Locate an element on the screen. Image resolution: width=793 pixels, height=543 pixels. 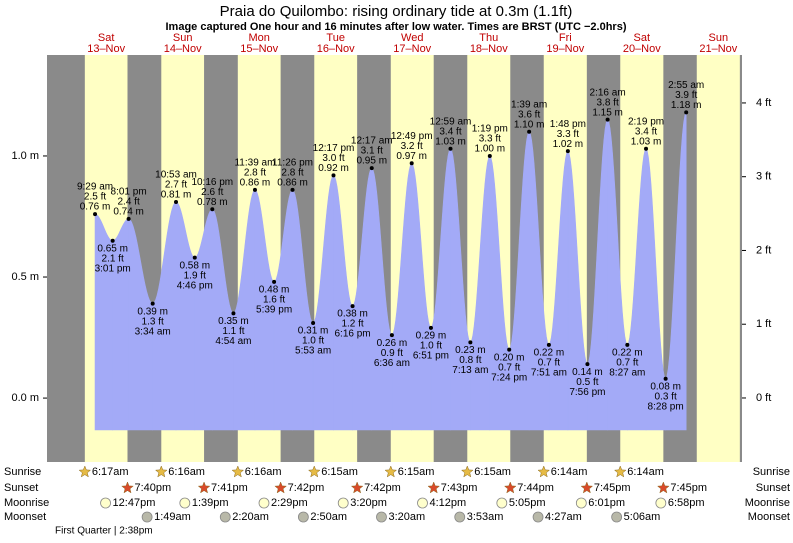
extreme-meters: 1.10 m is located at coordinates (529, 124).